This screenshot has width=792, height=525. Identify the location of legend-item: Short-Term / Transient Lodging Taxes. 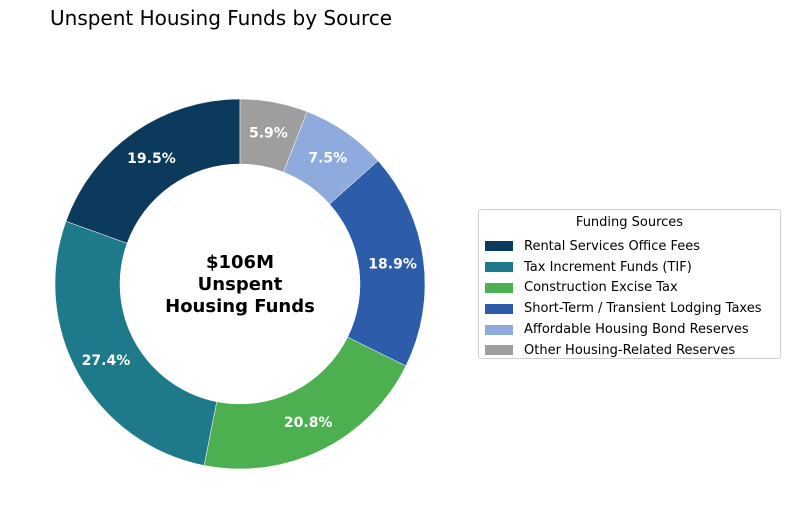
(623, 308).